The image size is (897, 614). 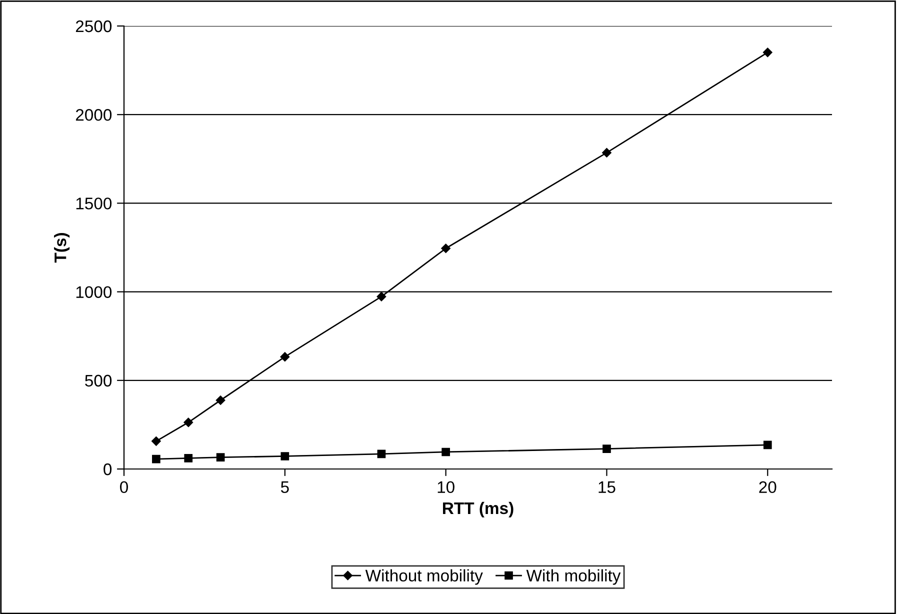 What do you see at coordinates (98, 380) in the screenshot?
I see `y-tick-label: 500` at bounding box center [98, 380].